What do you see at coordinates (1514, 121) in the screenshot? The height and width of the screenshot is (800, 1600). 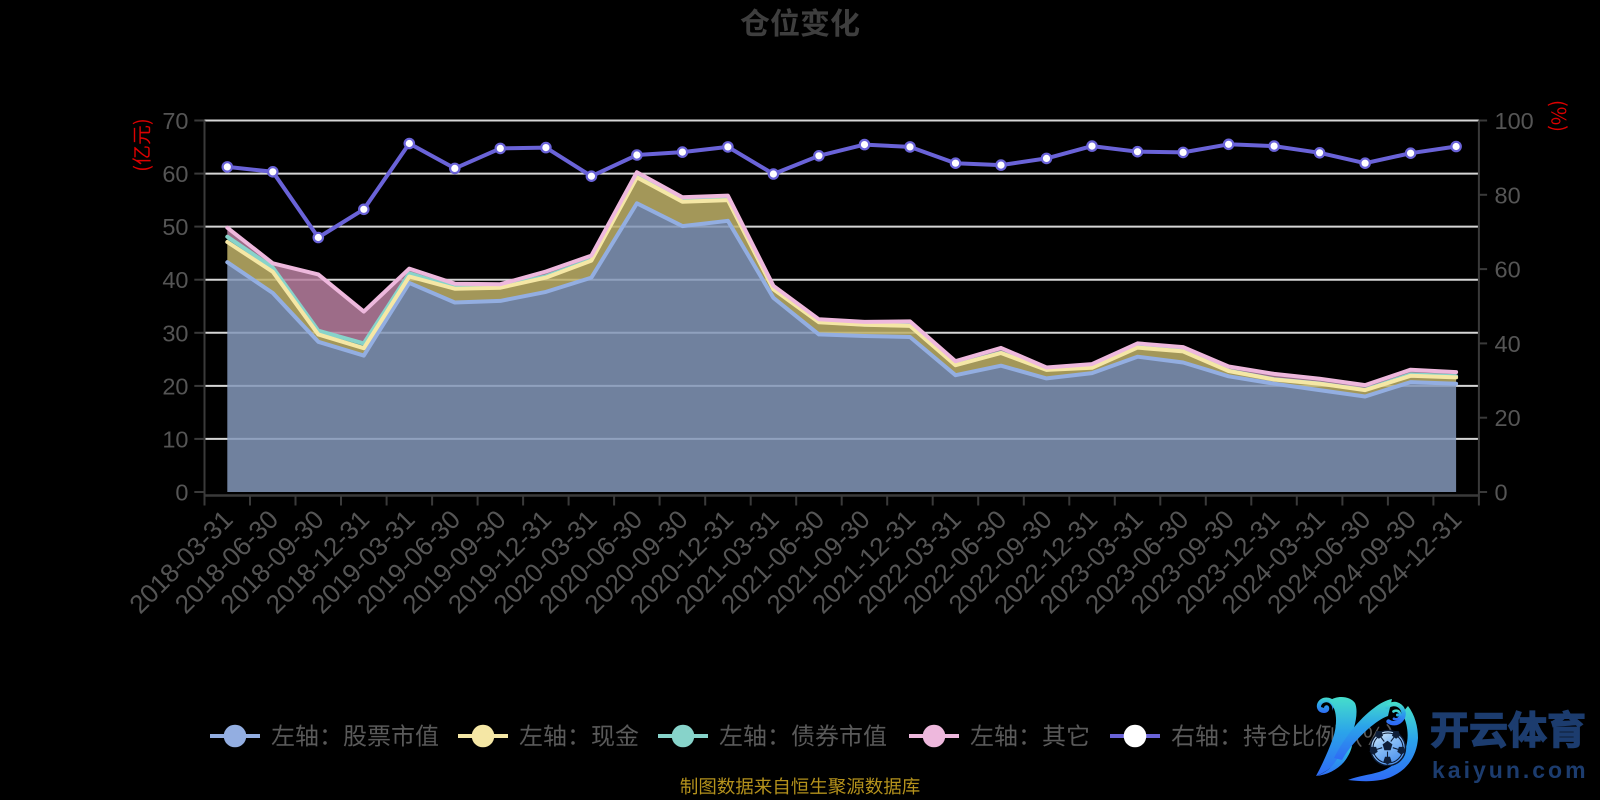 I see `svg-text: 100` at bounding box center [1514, 121].